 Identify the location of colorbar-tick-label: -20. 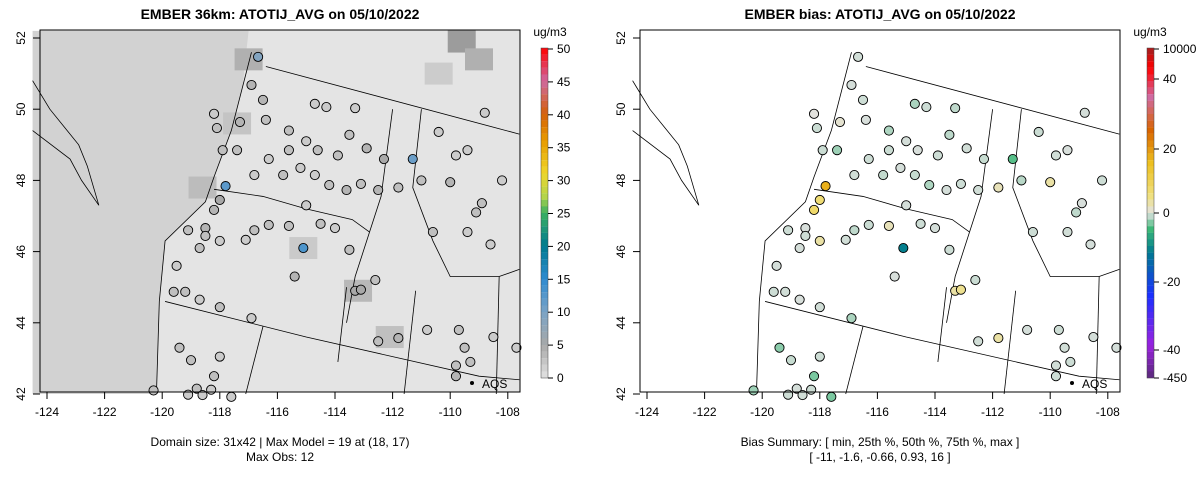
(1172, 282).